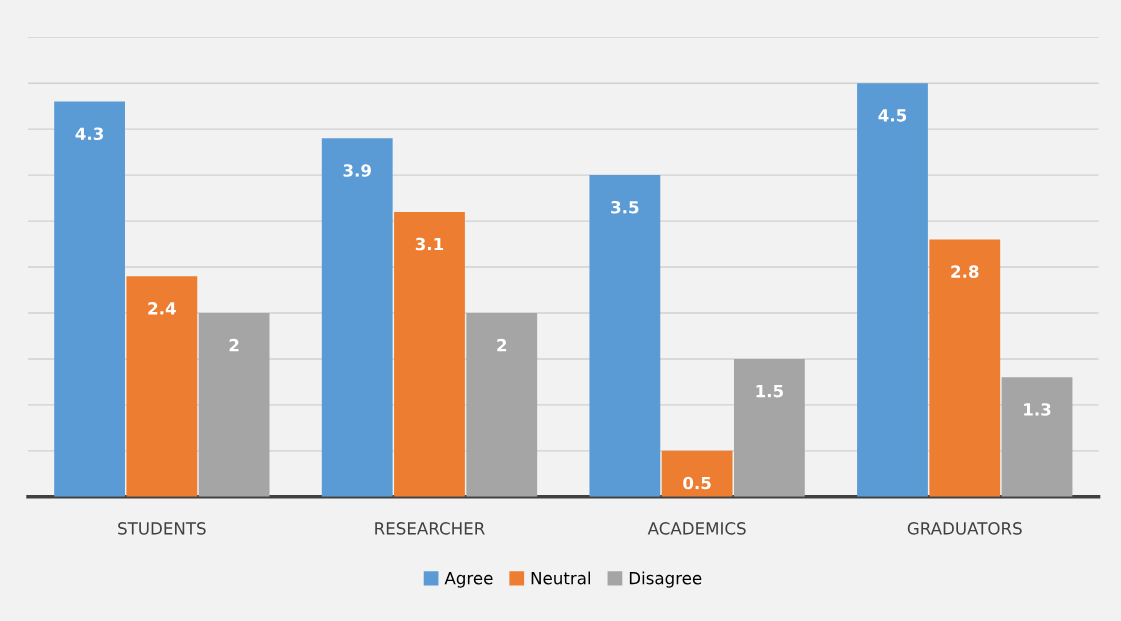  I want to click on data-label: 2.4, so click(162, 308).